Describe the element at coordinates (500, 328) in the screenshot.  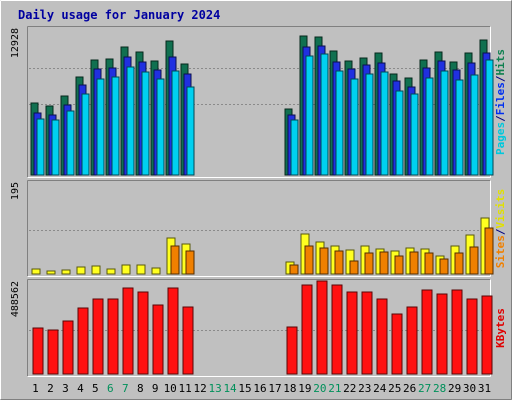
I see `legend-kbytes: KBytes` at that location.